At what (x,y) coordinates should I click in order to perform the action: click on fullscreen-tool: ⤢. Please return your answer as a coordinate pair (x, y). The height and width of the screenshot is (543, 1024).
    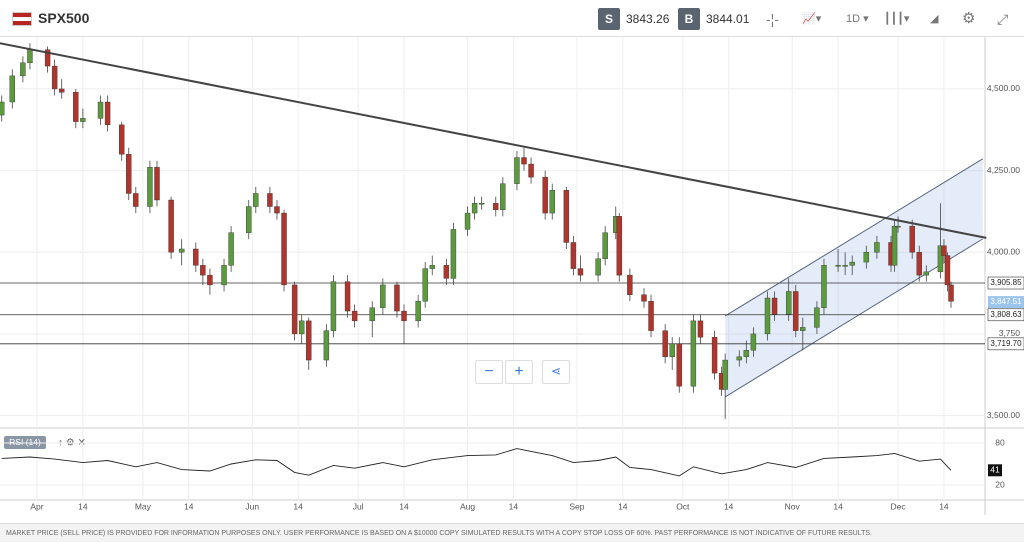
    Looking at the image, I should click on (1003, 19).